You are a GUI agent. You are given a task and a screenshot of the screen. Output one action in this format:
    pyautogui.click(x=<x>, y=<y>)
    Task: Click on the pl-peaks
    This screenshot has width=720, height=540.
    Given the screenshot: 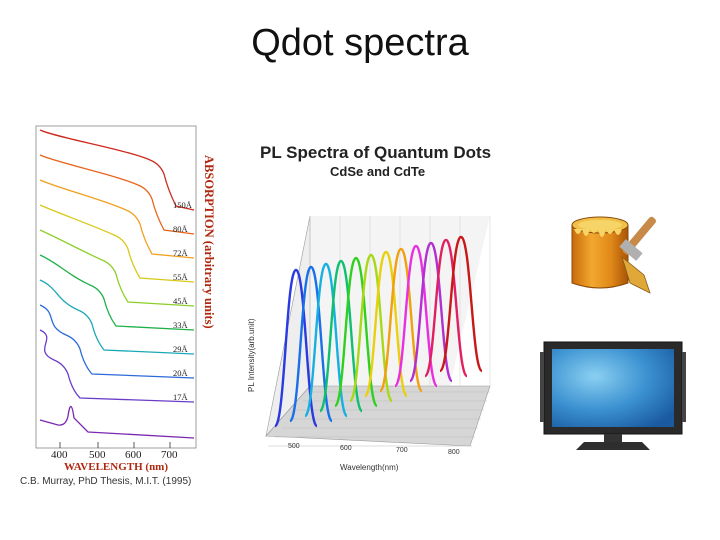 What is the action you would take?
    pyautogui.click(x=378, y=331)
    